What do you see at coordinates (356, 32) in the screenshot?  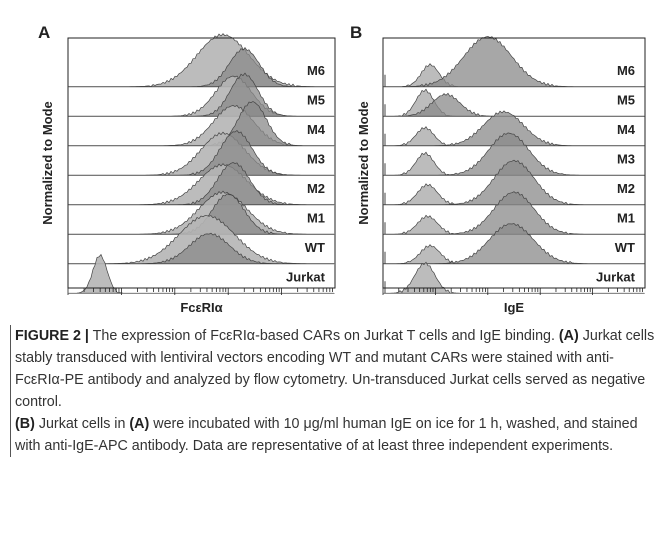 I see `panel-label: B` at bounding box center [356, 32].